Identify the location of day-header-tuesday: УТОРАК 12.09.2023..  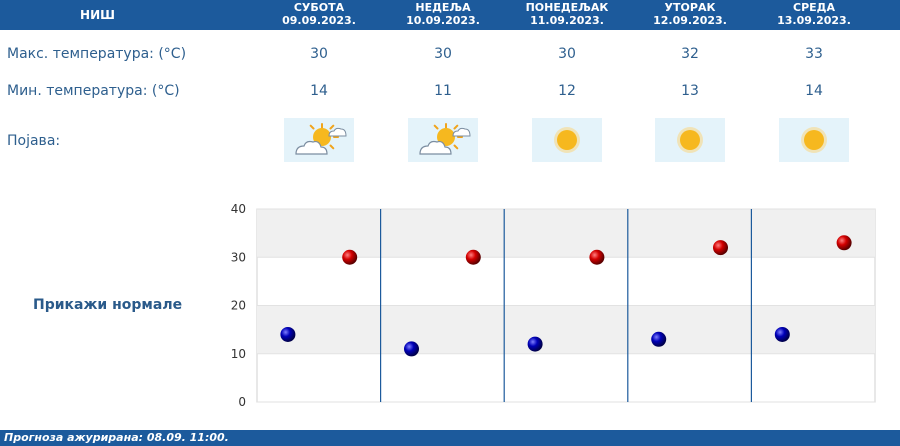
(690, 15).